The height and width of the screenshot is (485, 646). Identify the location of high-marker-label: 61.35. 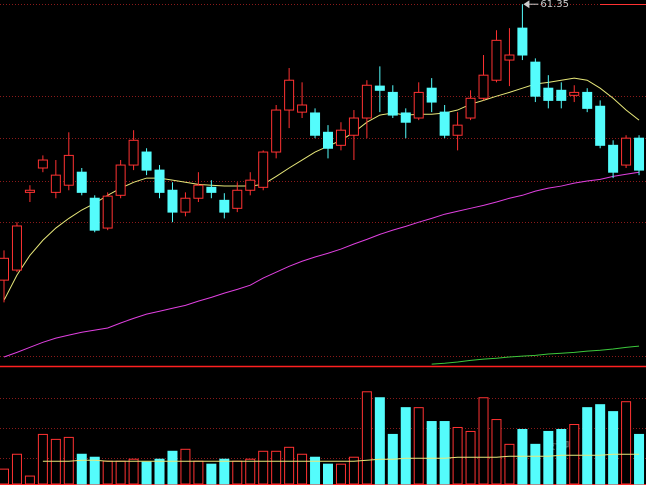
(554, 5).